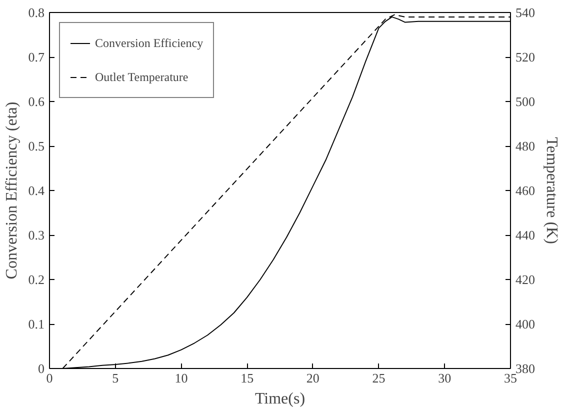 This screenshot has width=563, height=410. Describe the element at coordinates (115, 378) in the screenshot. I see `x-tick-label: 5` at that location.